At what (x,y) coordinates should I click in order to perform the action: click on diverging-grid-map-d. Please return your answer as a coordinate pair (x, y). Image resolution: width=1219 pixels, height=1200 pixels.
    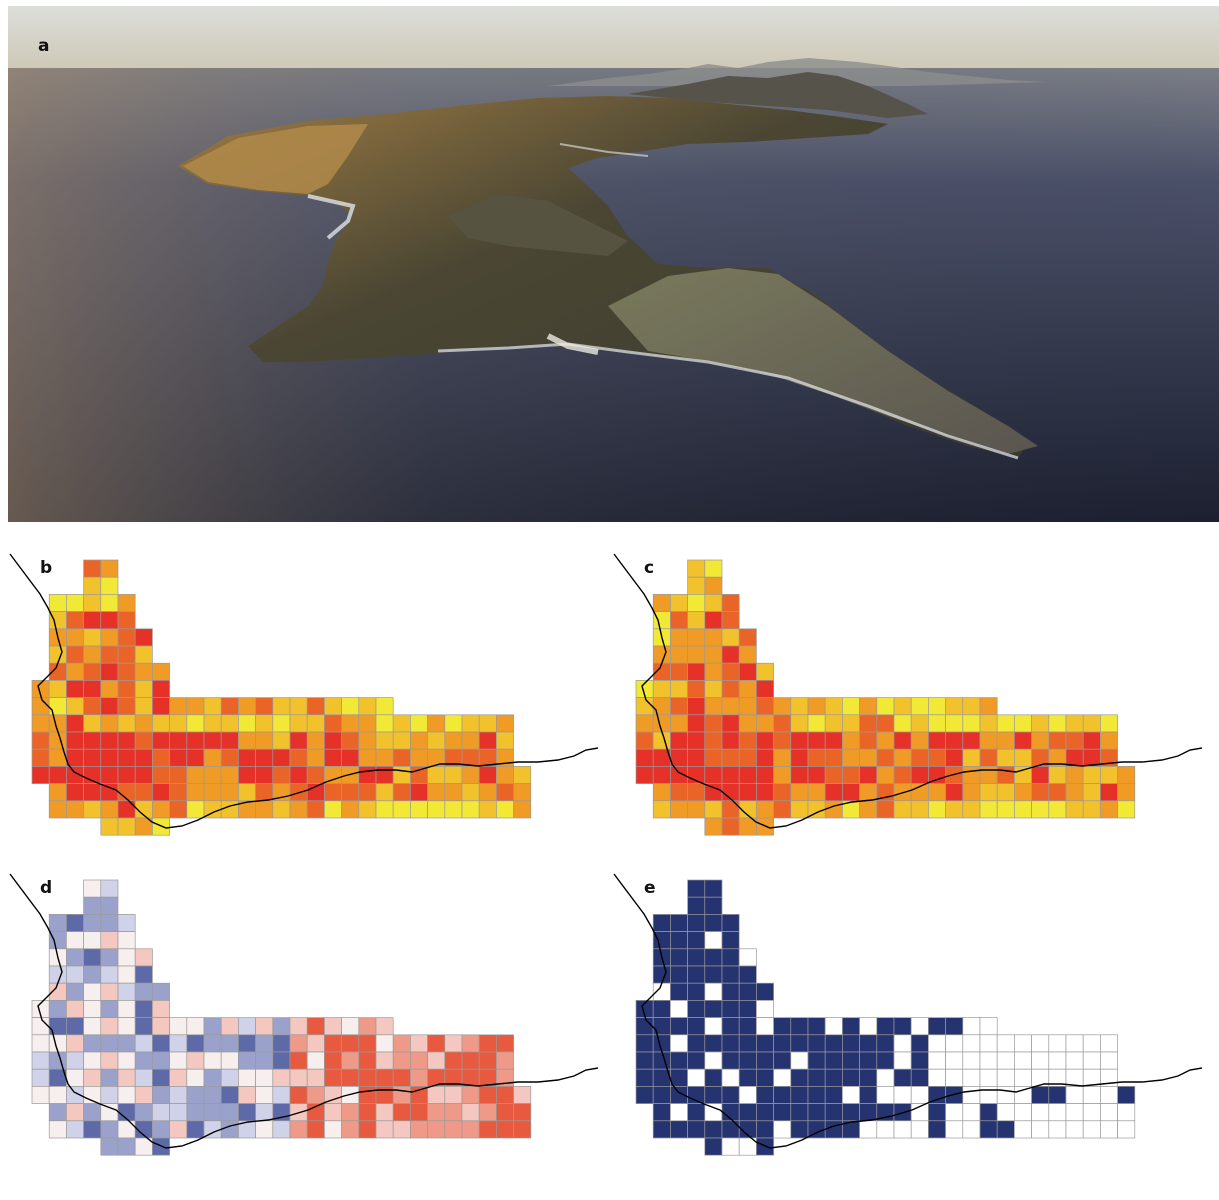
    Looking at the image, I should click on (304, 1014).